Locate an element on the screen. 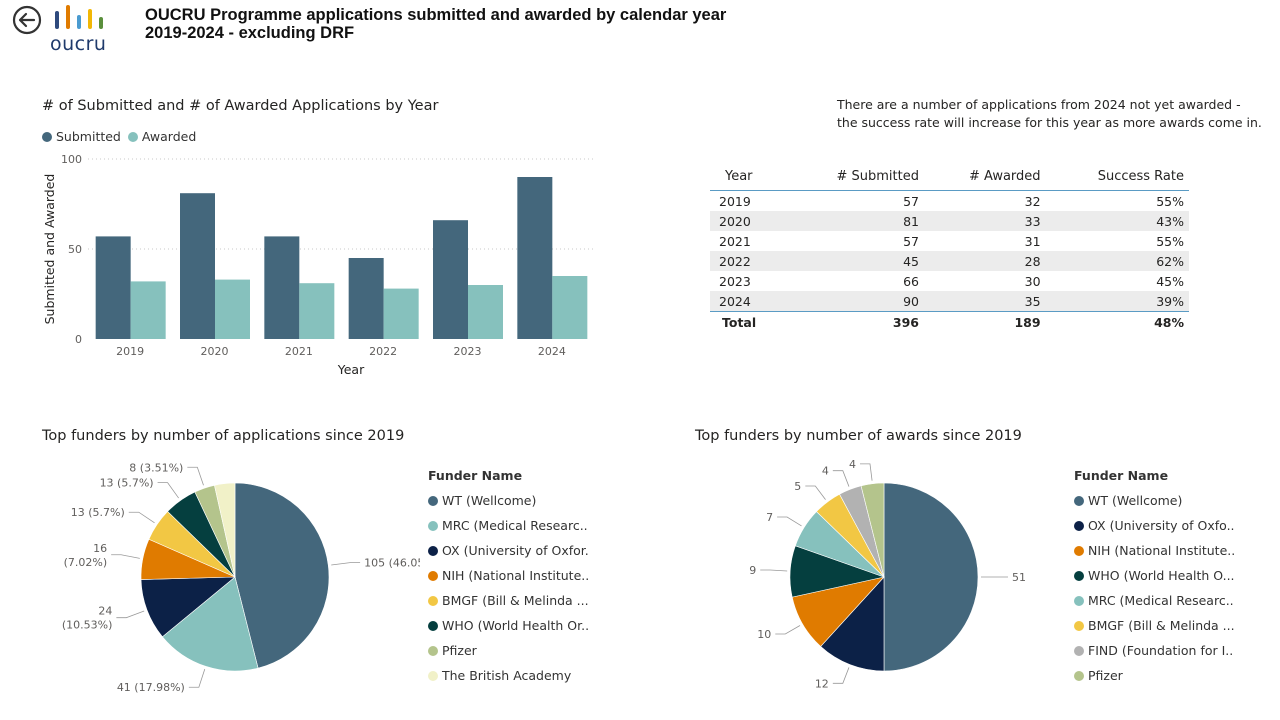 The height and width of the screenshot is (720, 1280). bar-awarded-2022 is located at coordinates (401, 313).